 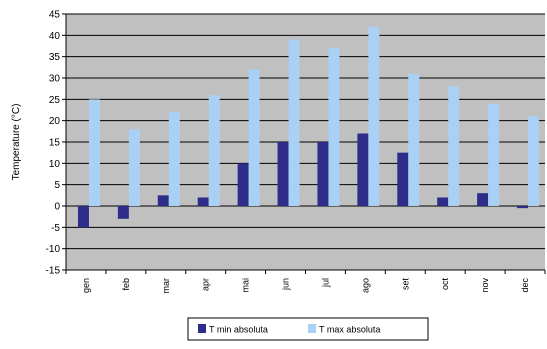 I want to click on x-tick-label: nov, so click(x=485, y=285).